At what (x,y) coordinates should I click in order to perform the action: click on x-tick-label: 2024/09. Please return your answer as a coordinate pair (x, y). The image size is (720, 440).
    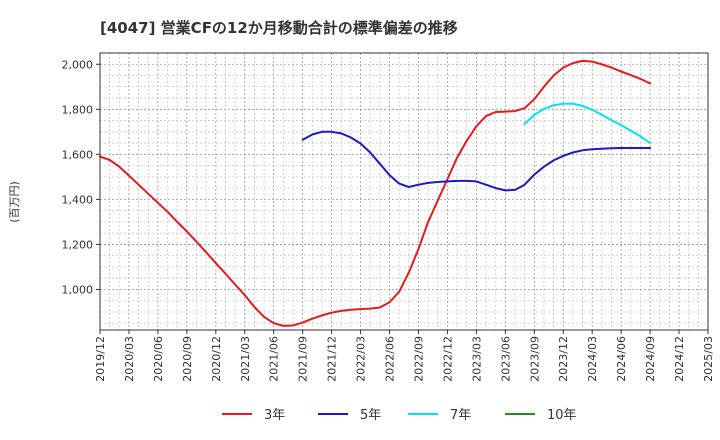
    Looking at the image, I should click on (650, 359).